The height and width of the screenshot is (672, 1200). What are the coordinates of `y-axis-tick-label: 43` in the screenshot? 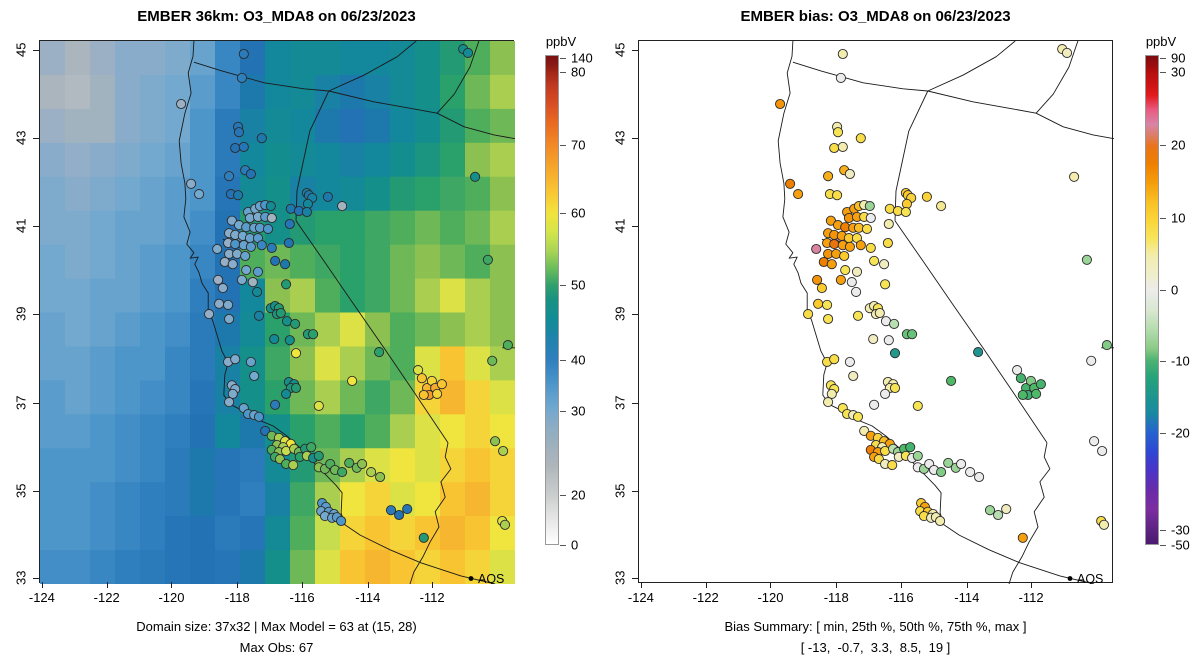 It's located at (620, 137).